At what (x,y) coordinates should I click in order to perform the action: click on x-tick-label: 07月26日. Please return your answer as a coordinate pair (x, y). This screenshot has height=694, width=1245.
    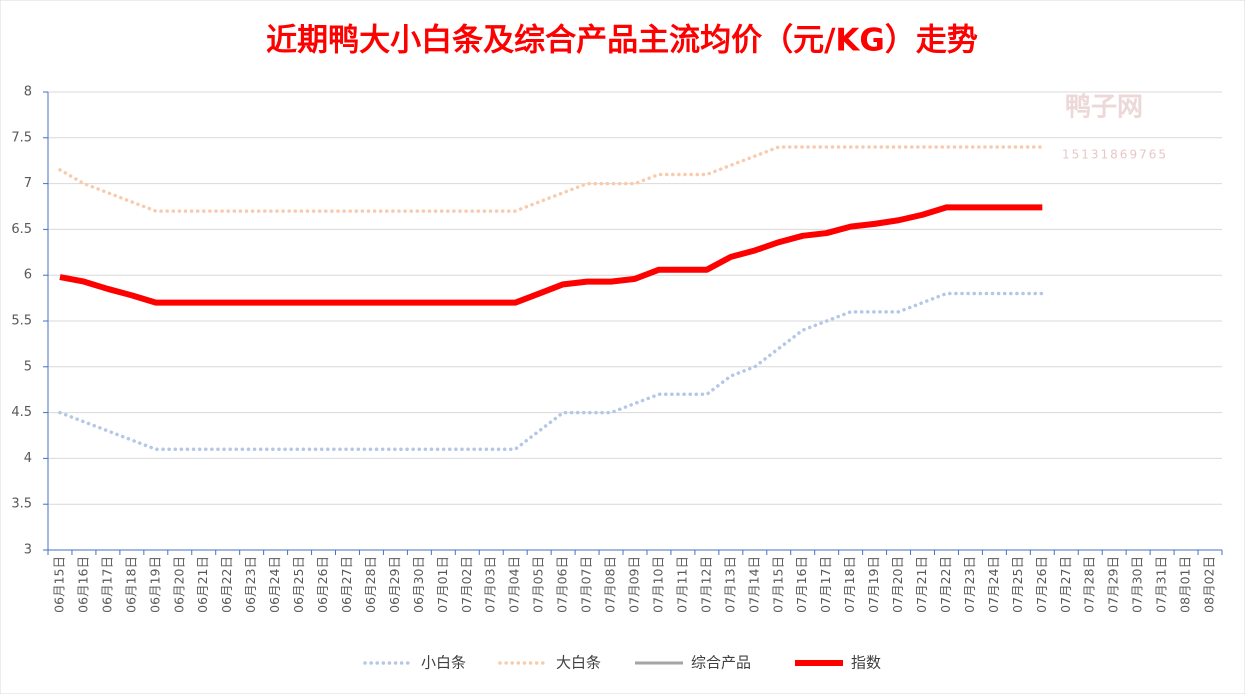
    Looking at the image, I should click on (1041, 584).